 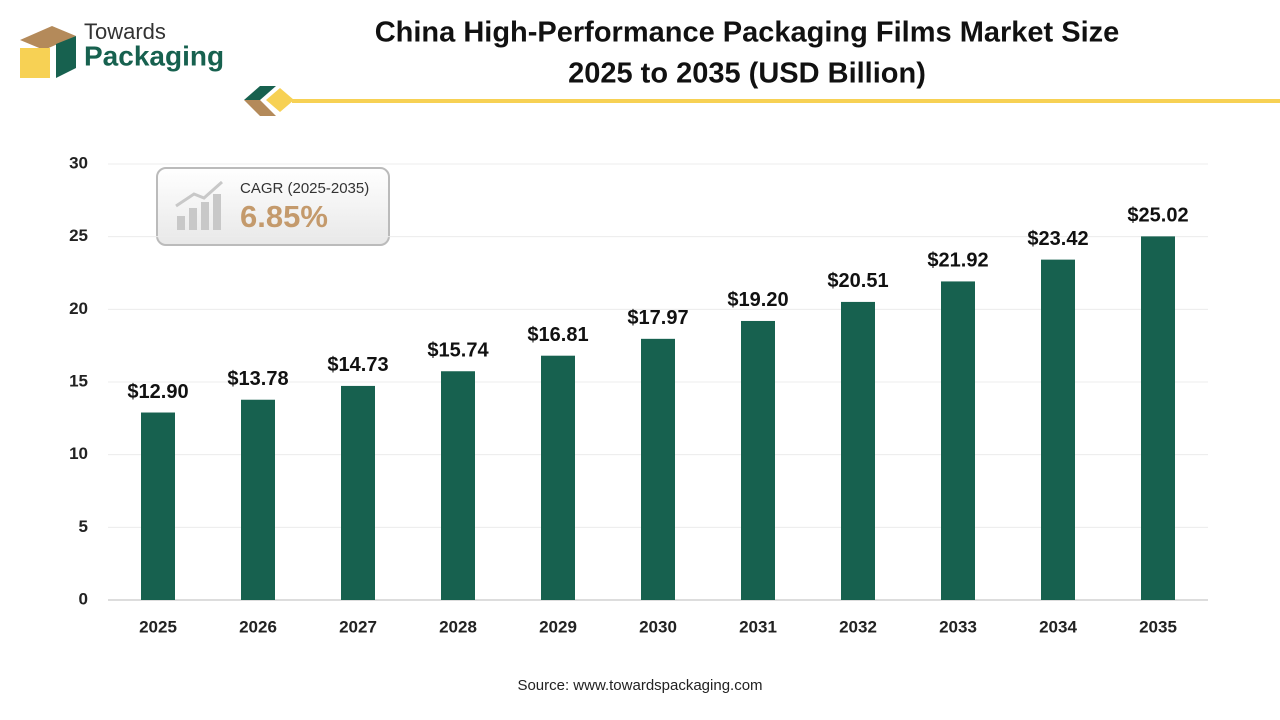 I want to click on y-tick-label: 0, so click(x=83, y=598).